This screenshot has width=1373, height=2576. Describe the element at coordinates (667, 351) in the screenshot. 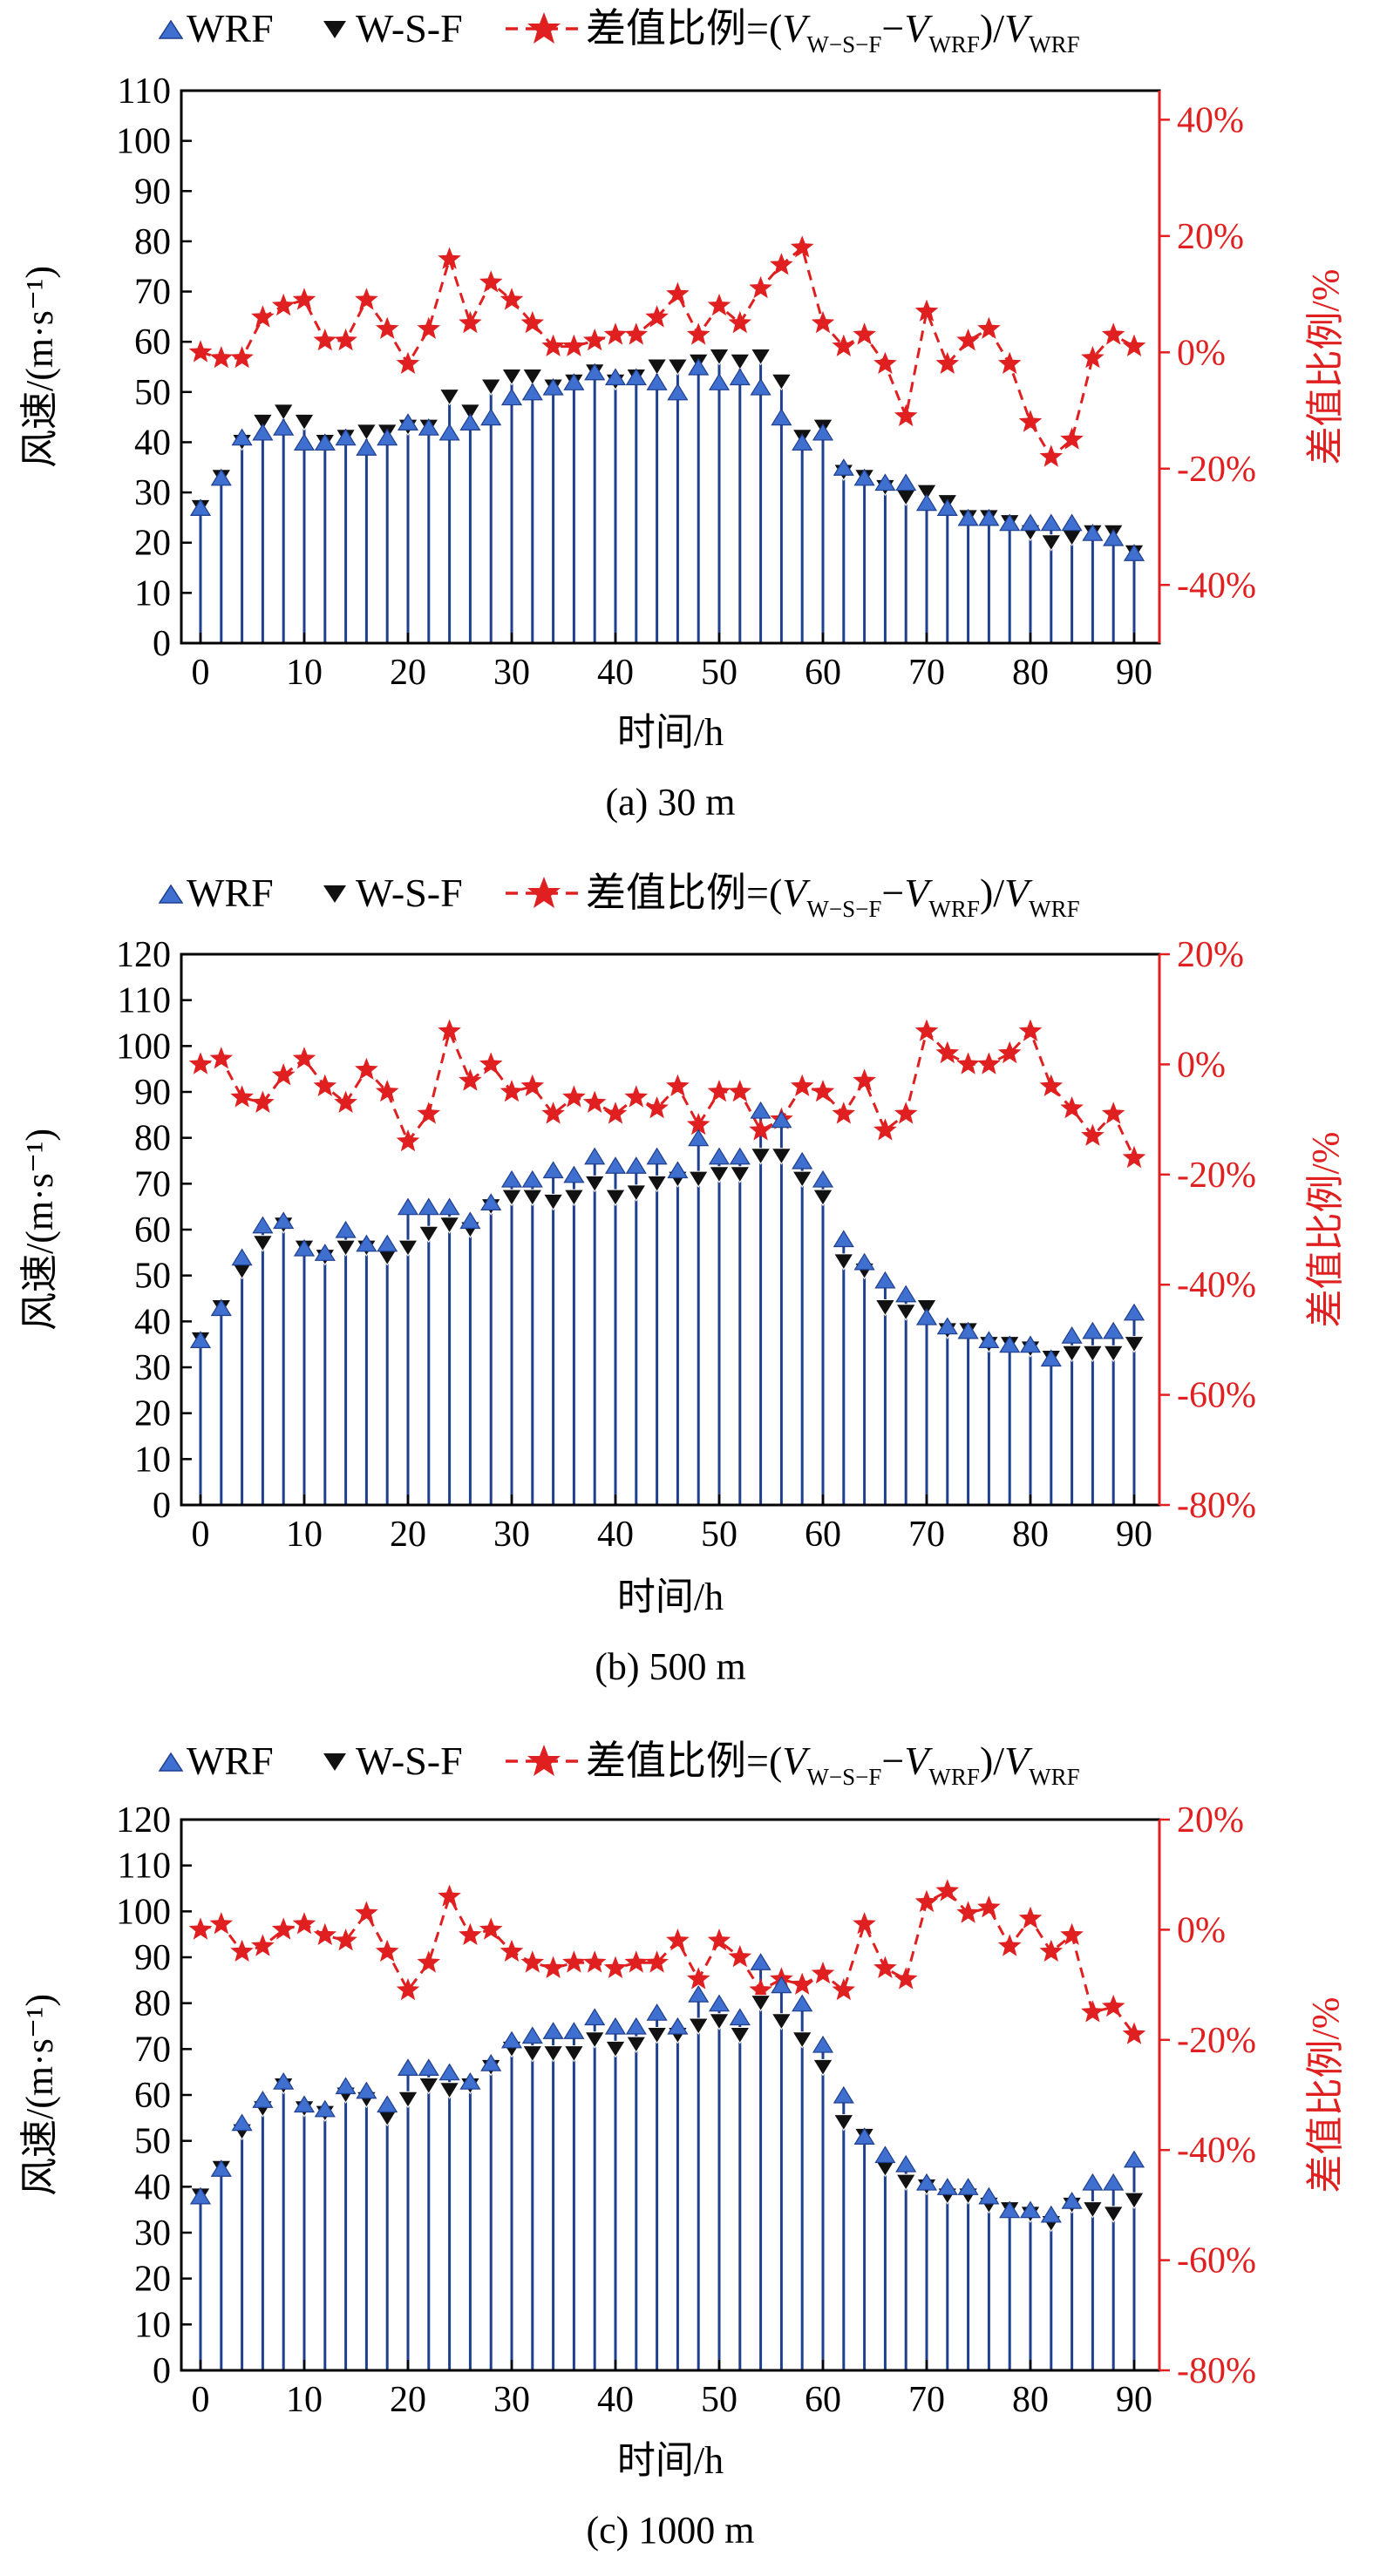

I see `ratio-series` at that location.